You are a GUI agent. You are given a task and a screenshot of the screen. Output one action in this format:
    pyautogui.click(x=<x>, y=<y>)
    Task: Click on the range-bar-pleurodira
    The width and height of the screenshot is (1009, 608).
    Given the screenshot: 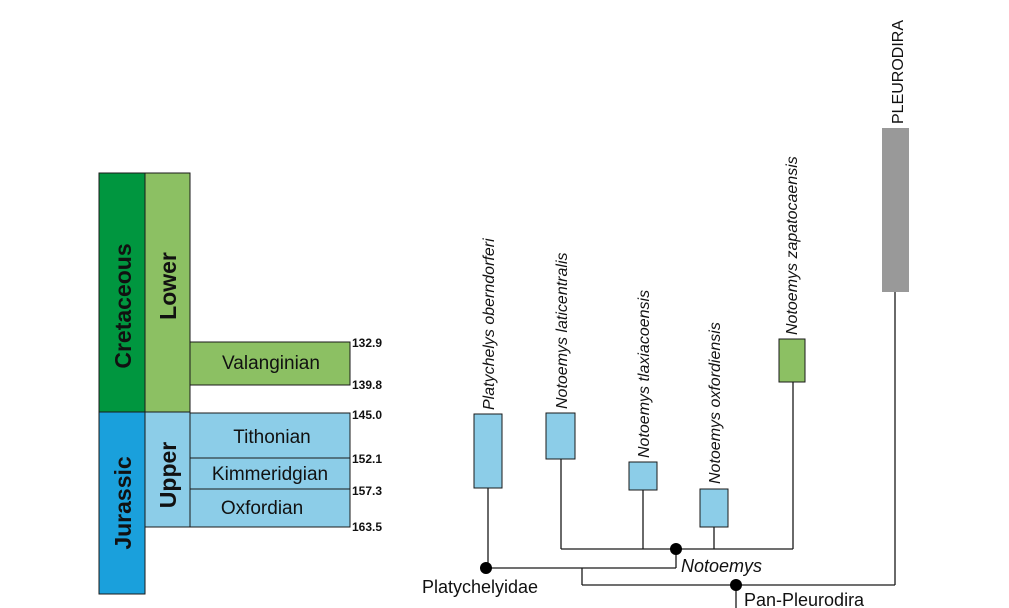 What is the action you would take?
    pyautogui.click(x=895, y=210)
    